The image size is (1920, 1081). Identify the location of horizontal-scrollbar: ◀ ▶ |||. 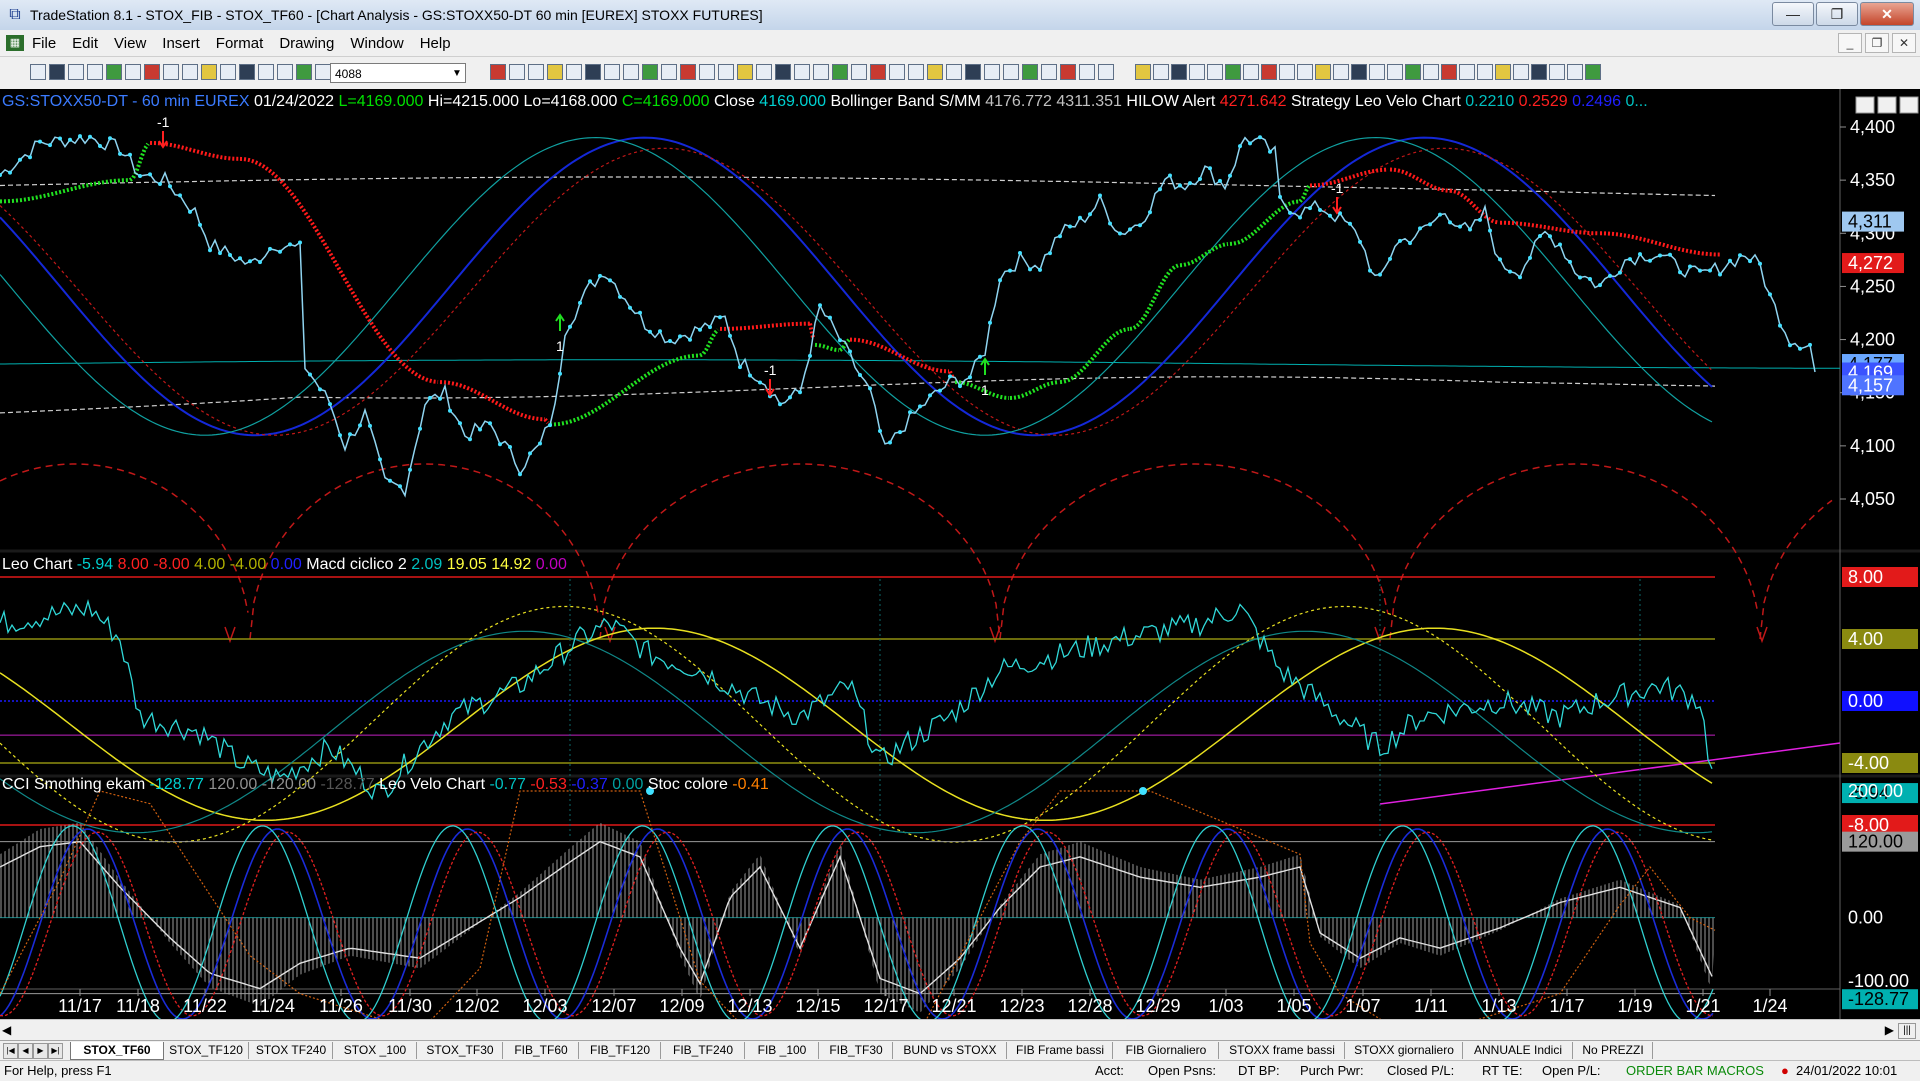
(960, 1030).